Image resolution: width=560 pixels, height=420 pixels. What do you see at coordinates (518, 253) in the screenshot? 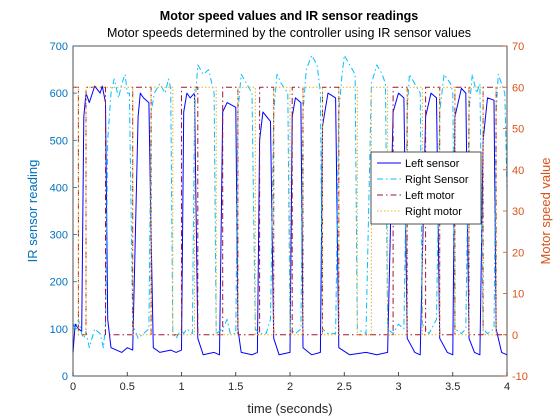
I see `y-right-tick-label: 20` at bounding box center [518, 253].